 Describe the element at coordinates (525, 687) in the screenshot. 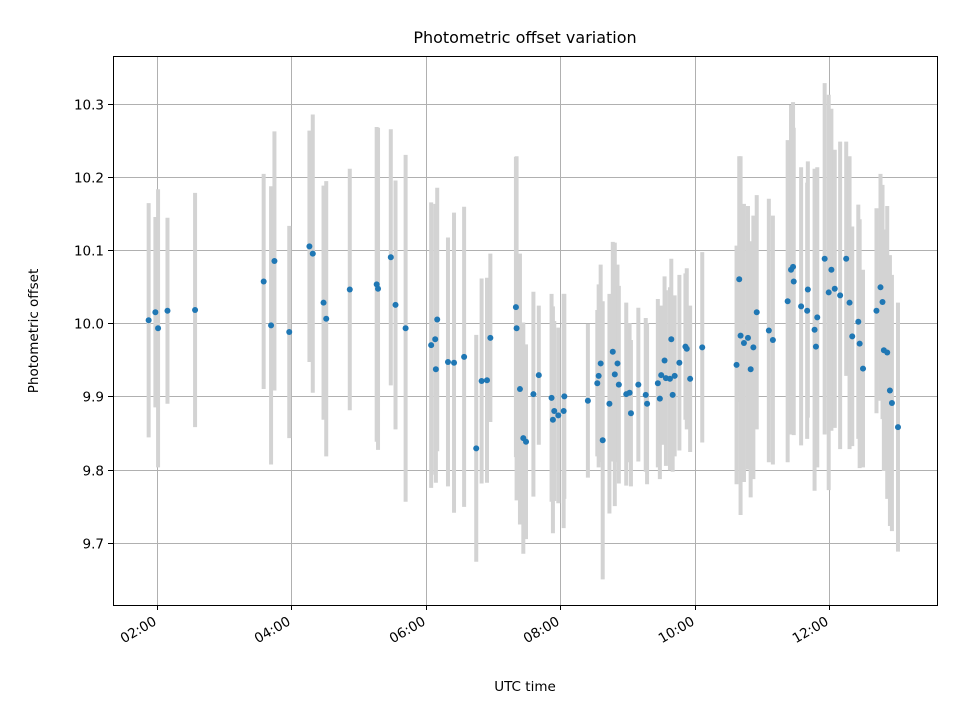

I see `x-axis-label: UTC time` at that location.